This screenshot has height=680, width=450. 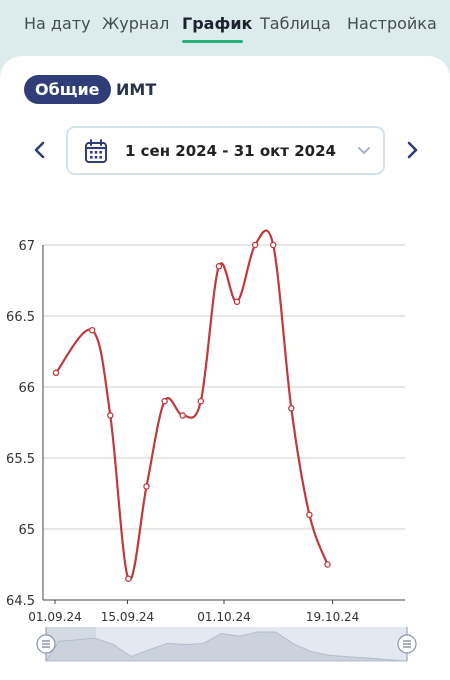 I want to click on segment-bmi: ИМТ, so click(x=136, y=89).